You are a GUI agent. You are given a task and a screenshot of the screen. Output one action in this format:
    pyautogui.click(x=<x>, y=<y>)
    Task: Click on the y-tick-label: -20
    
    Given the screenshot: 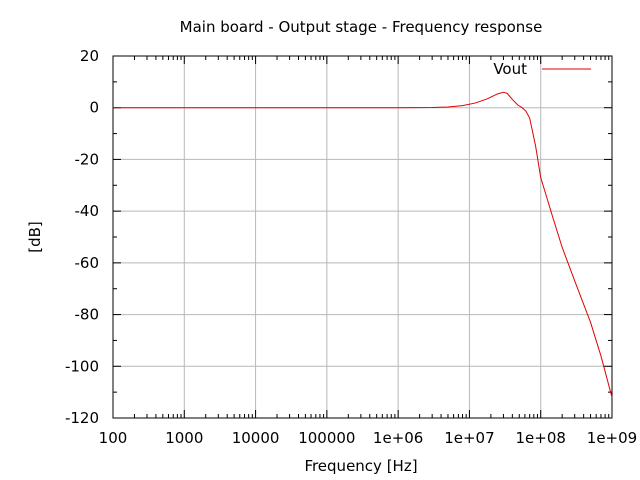 What is the action you would take?
    pyautogui.click(x=87, y=159)
    